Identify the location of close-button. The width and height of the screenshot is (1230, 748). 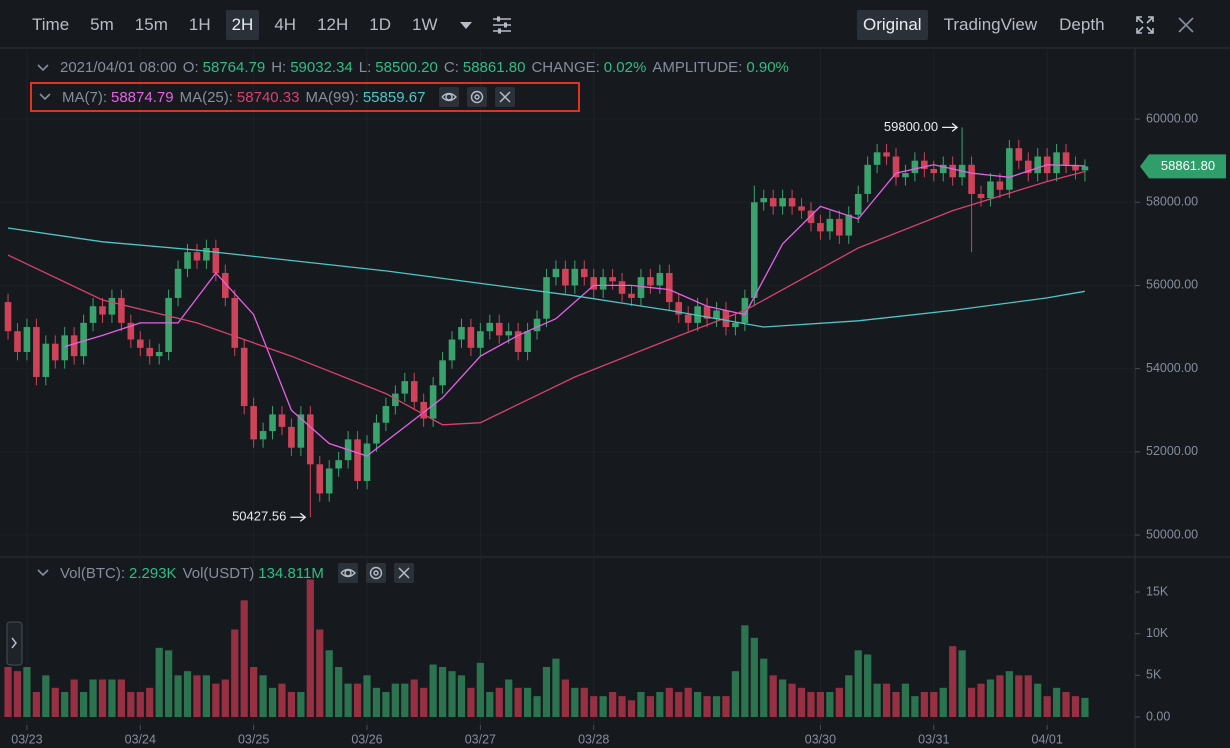
(1186, 25).